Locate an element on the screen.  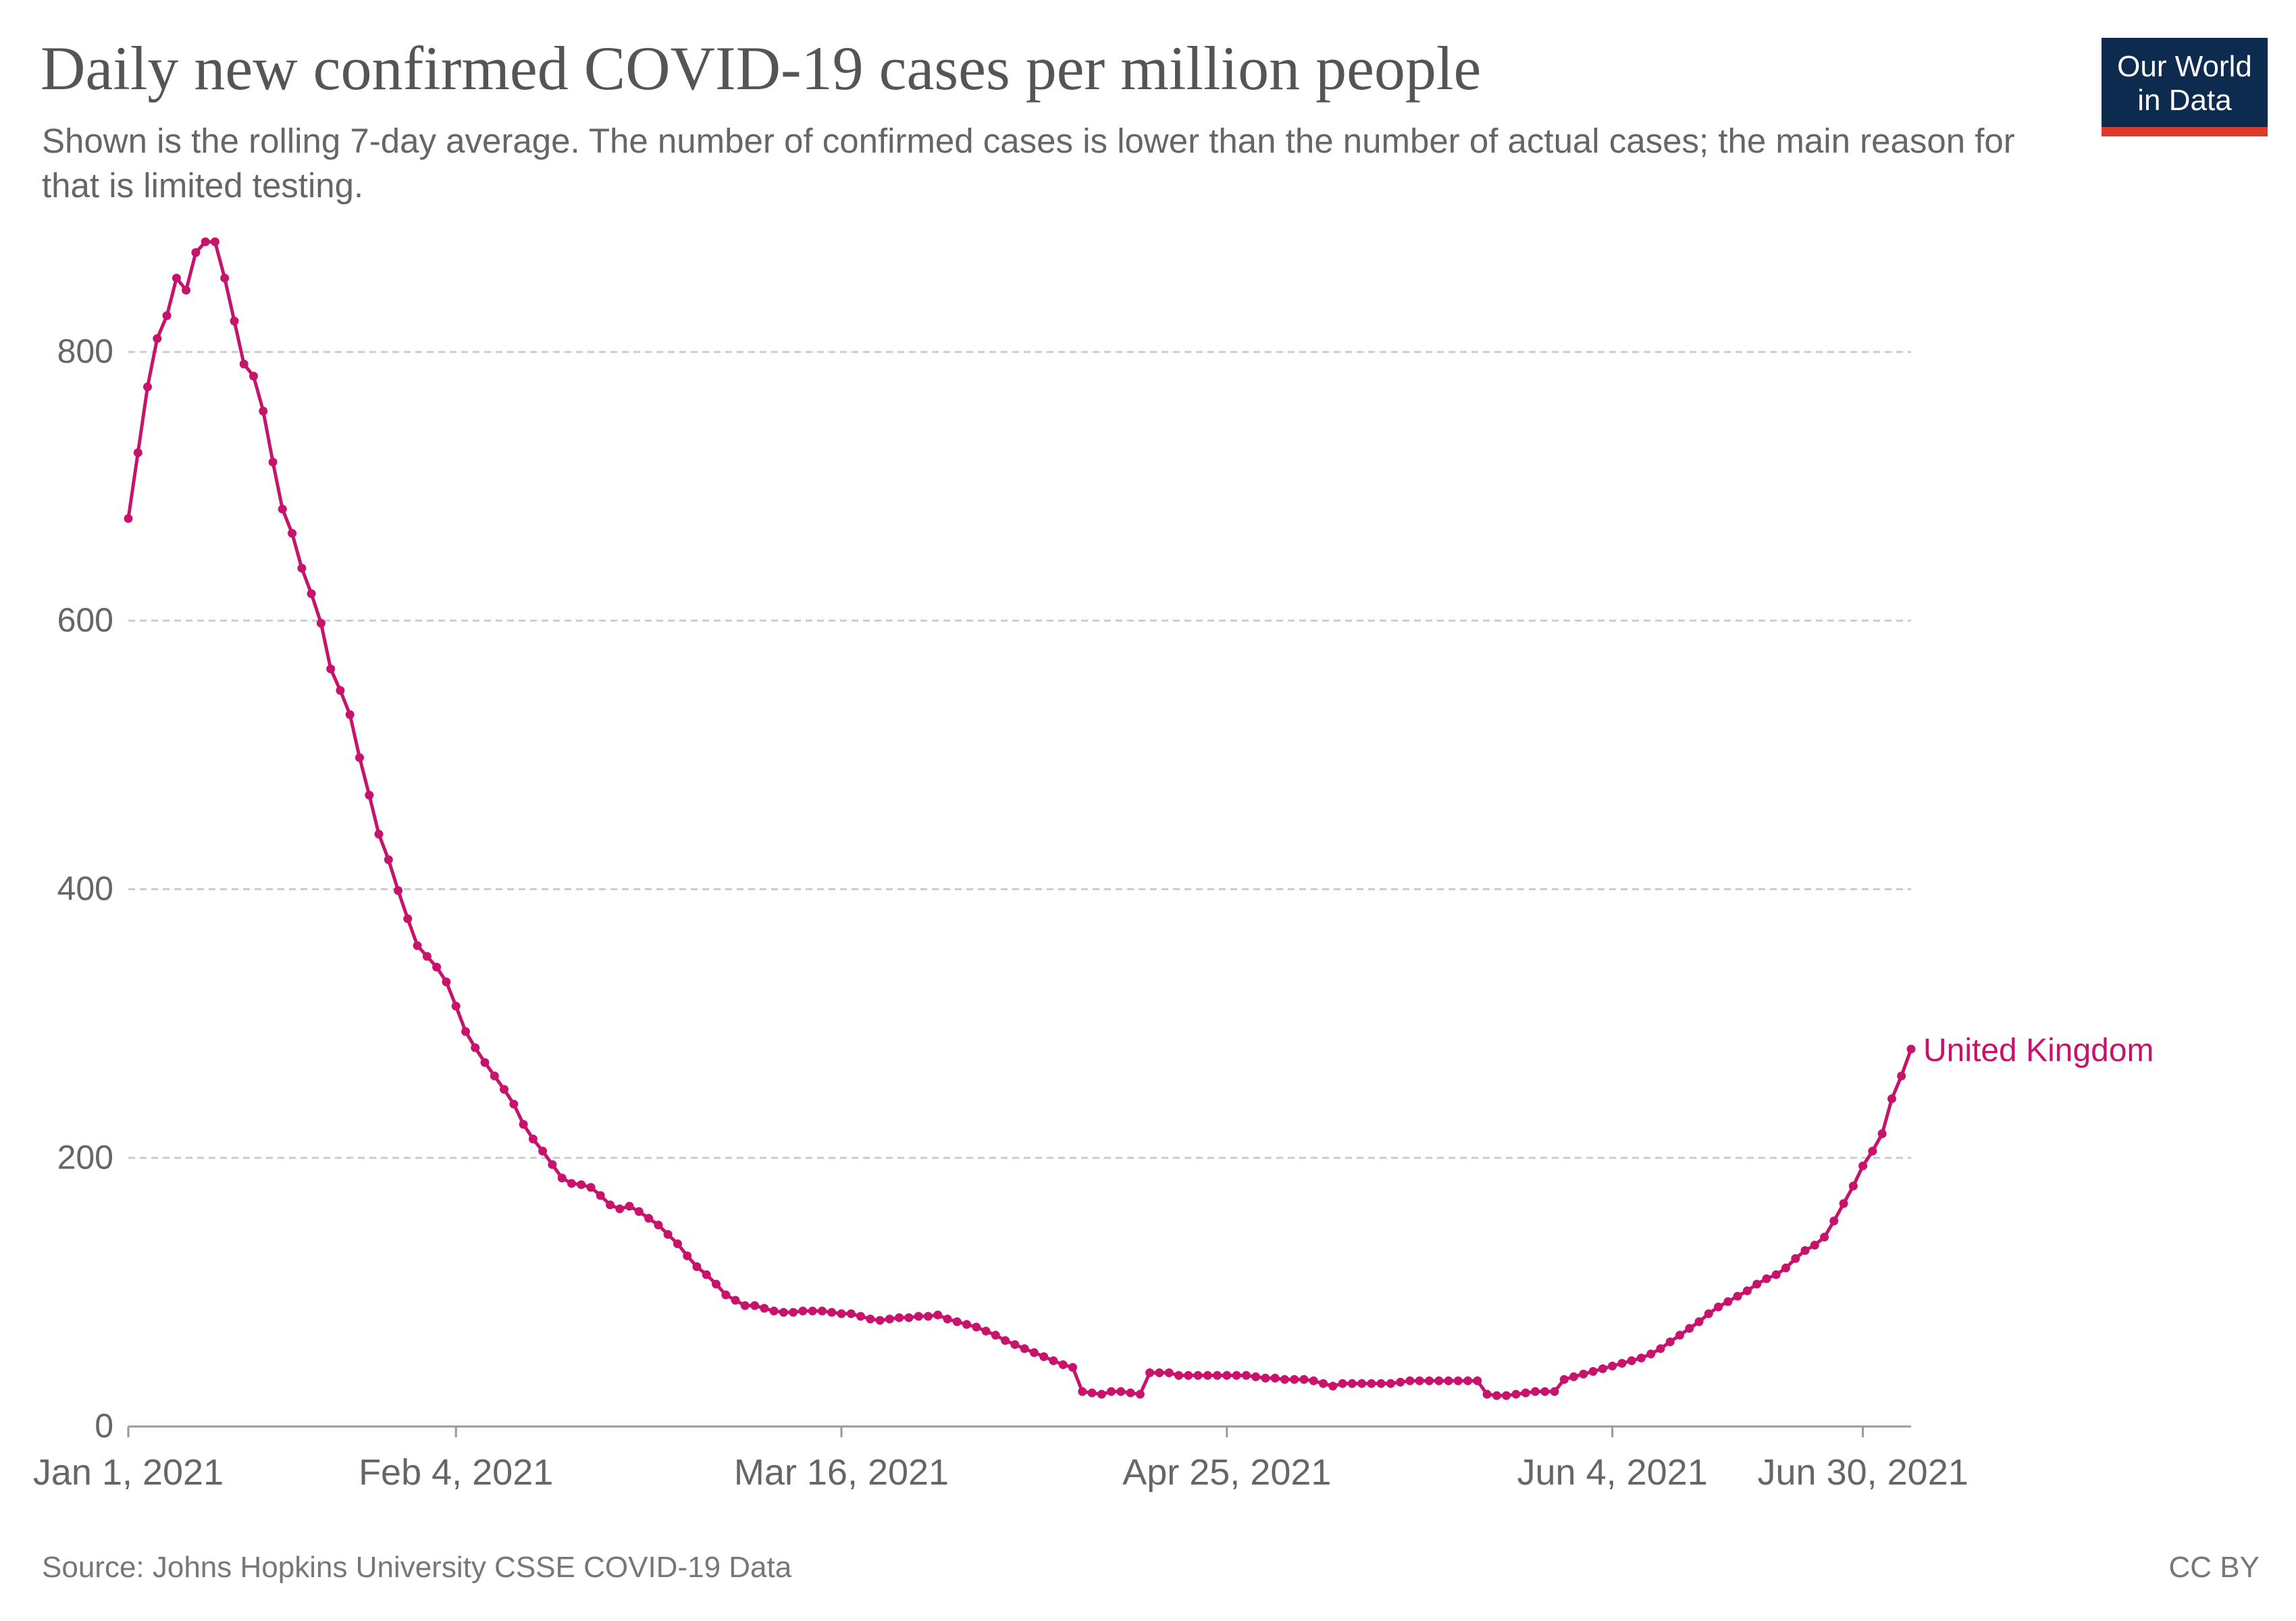
owid-logo: Our World in Data is located at coordinates (2185, 87).